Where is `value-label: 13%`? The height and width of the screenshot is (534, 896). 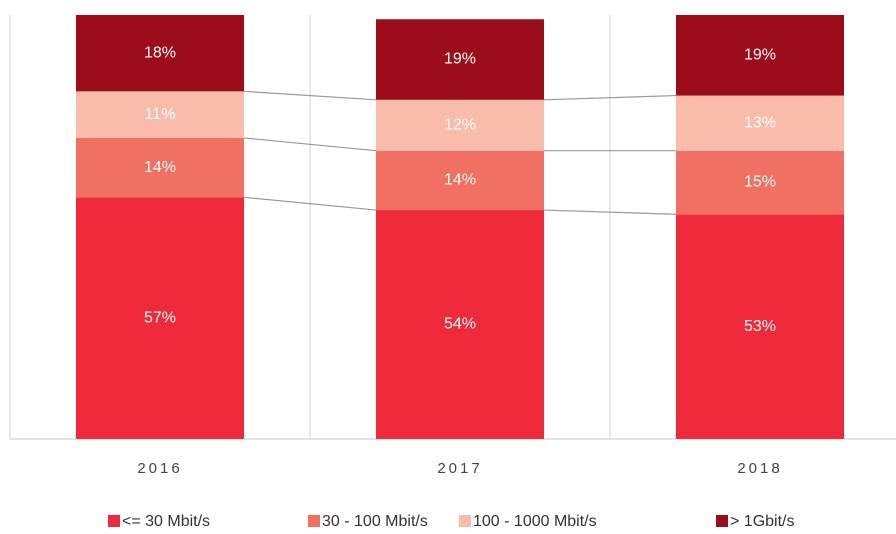 value-label: 13% is located at coordinates (760, 122).